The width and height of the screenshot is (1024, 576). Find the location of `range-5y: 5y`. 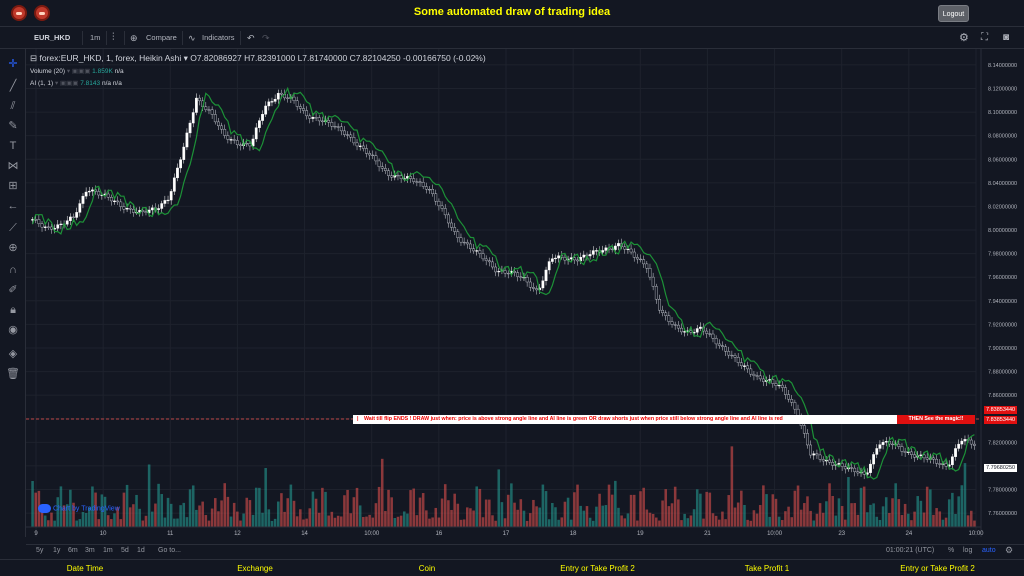

range-5y: 5y is located at coordinates (40, 550).